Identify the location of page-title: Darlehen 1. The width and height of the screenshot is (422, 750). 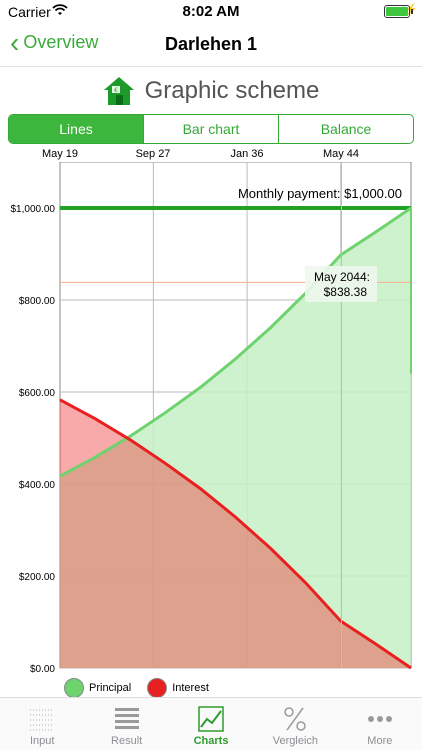
(211, 44).